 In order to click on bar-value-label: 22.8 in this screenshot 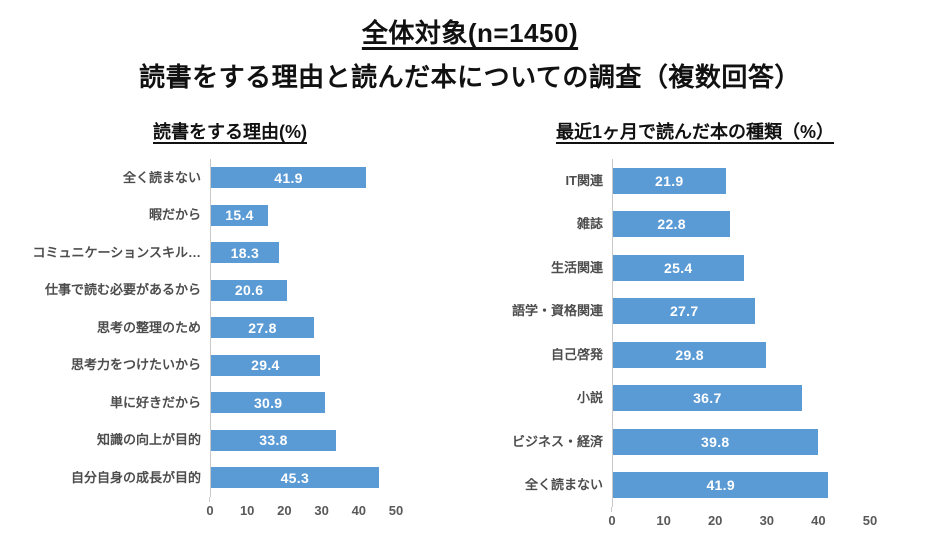, I will do `click(671, 224)`.